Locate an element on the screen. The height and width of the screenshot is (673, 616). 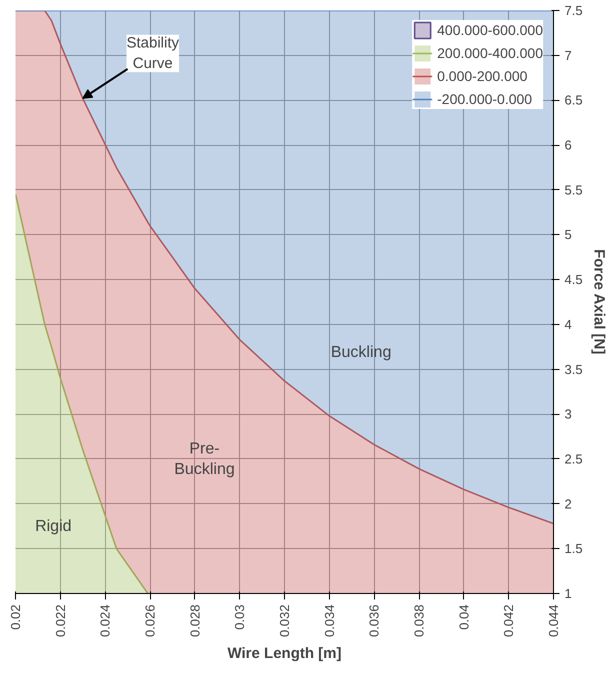
annotation: Stability Curve is located at coordinates (153, 53).